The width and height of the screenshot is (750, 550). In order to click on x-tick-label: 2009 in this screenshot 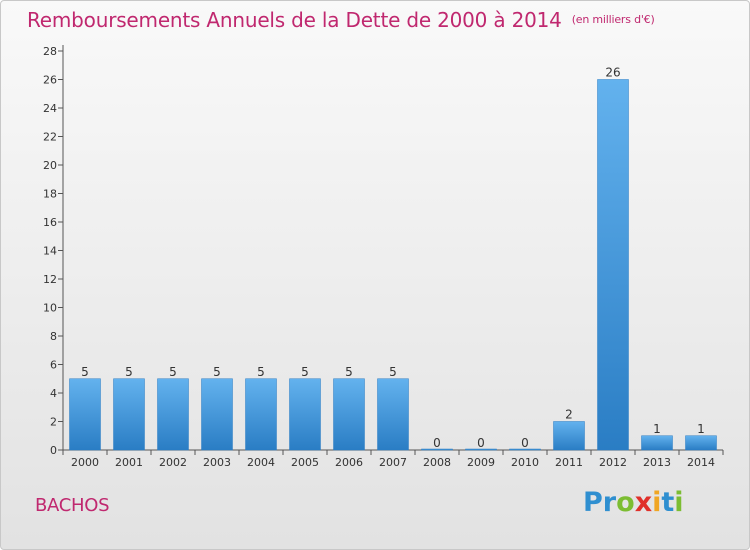, I will do `click(481, 462)`.